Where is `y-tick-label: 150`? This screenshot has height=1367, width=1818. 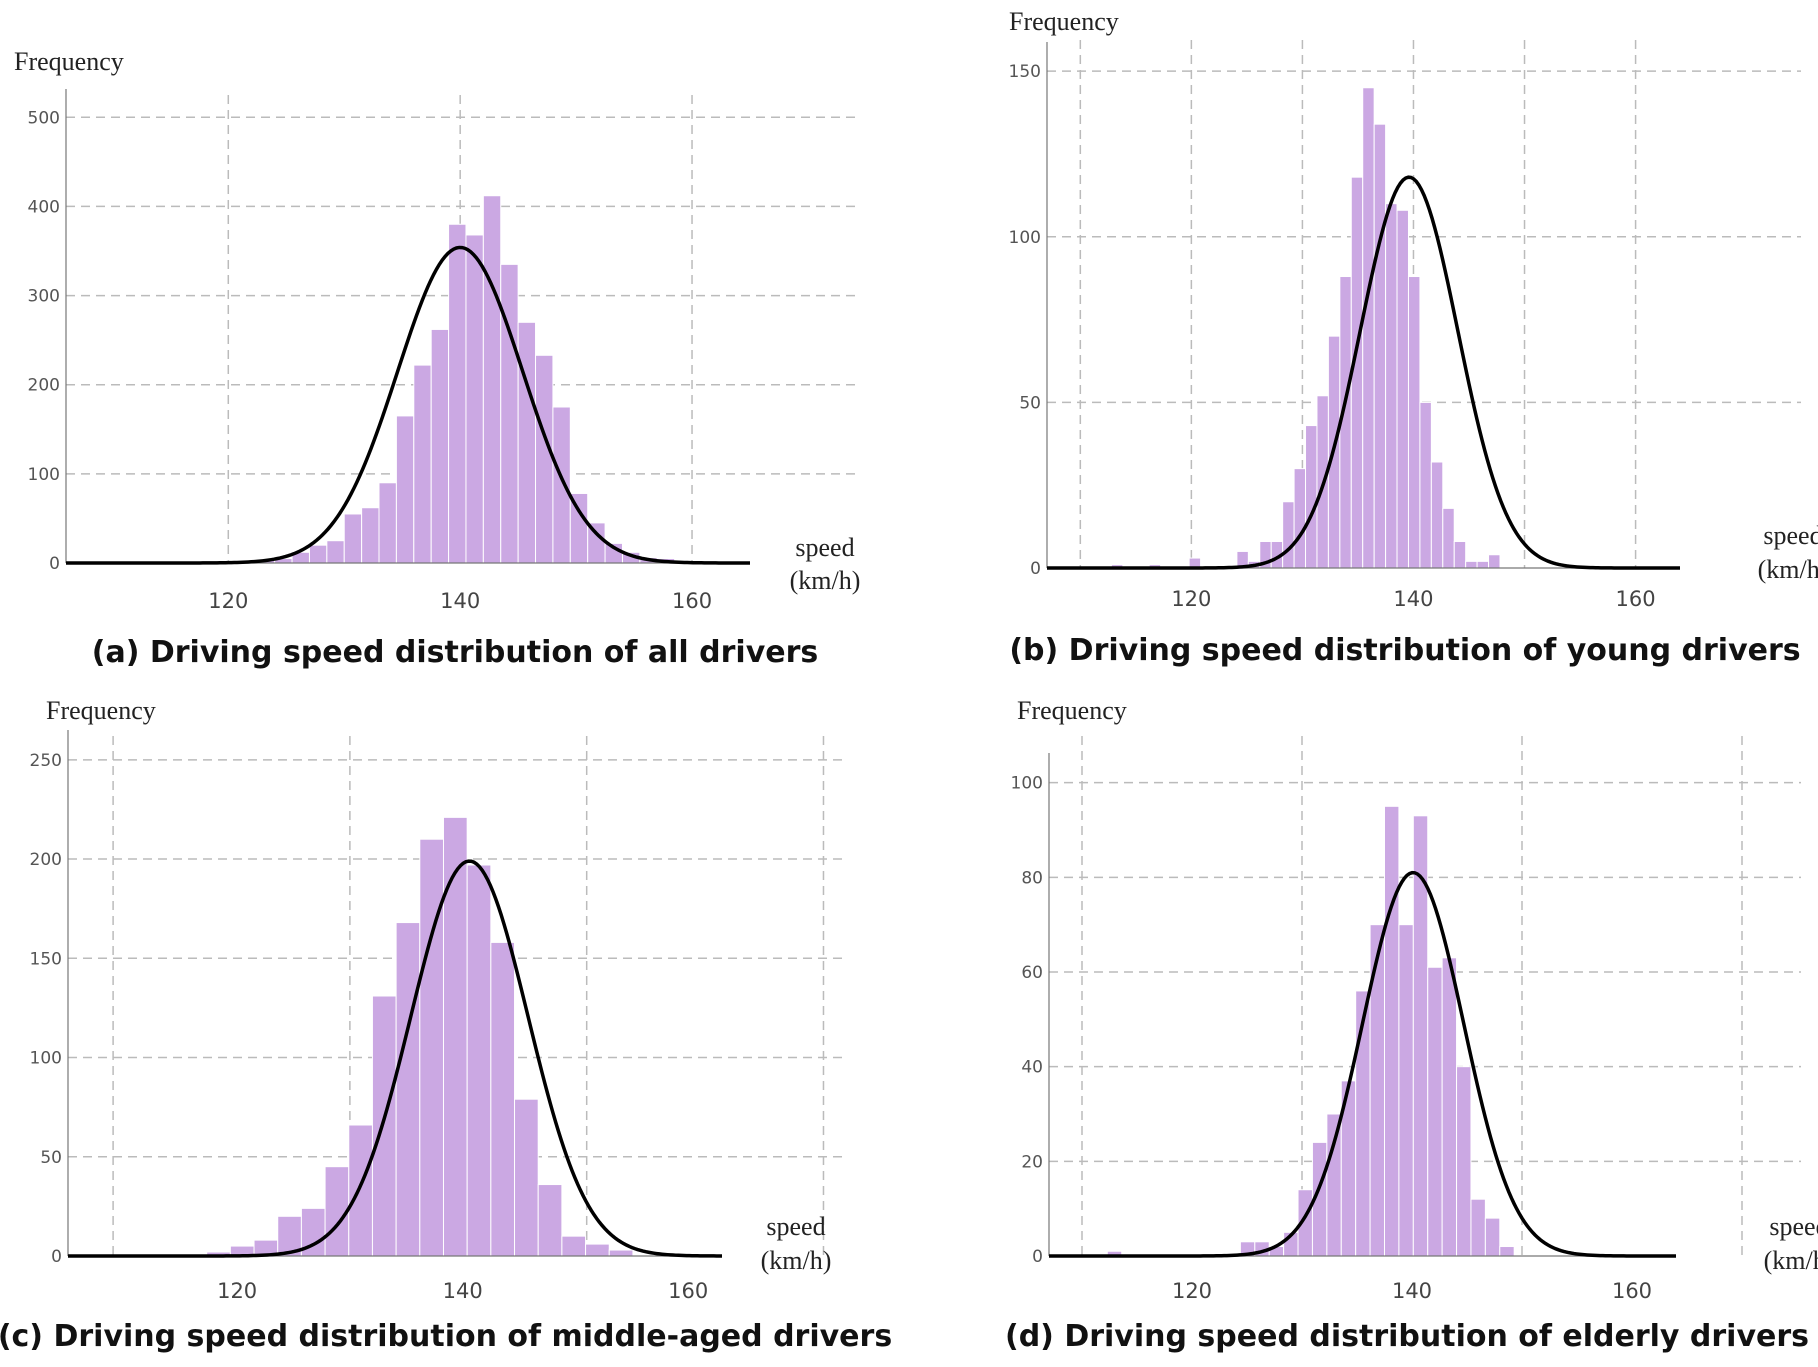 y-tick-label: 150 is located at coordinates (46, 959).